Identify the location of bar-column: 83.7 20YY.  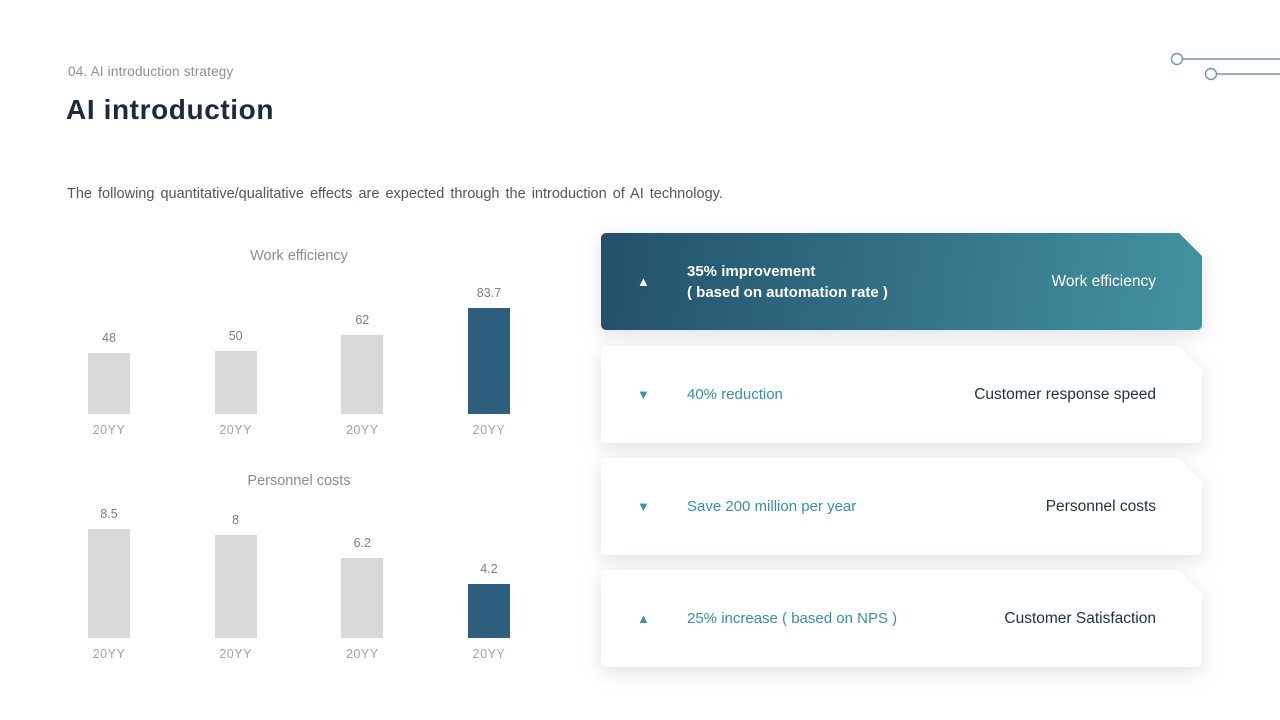
(489, 362).